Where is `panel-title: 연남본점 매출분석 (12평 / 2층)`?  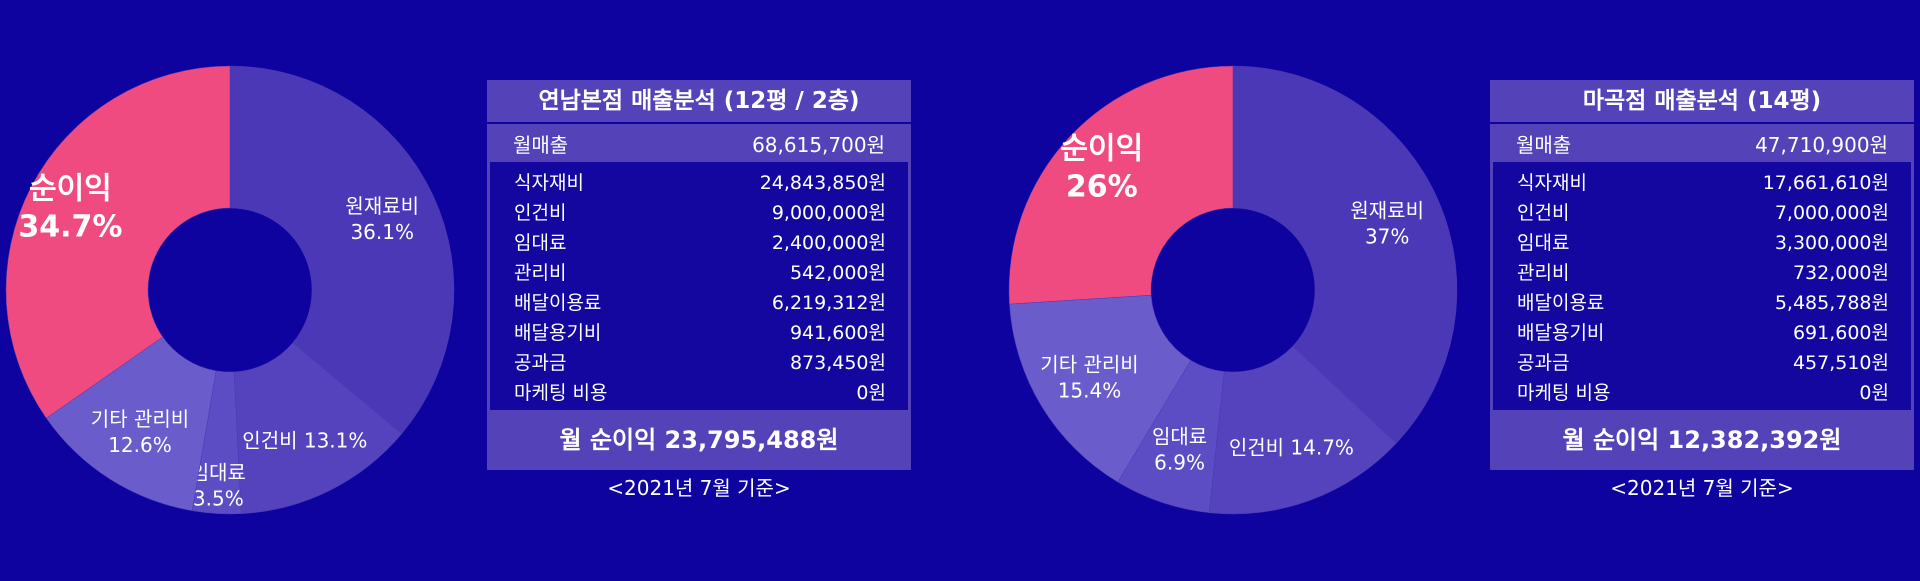 panel-title: 연남본점 매출분석 (12평 / 2층) is located at coordinates (699, 102).